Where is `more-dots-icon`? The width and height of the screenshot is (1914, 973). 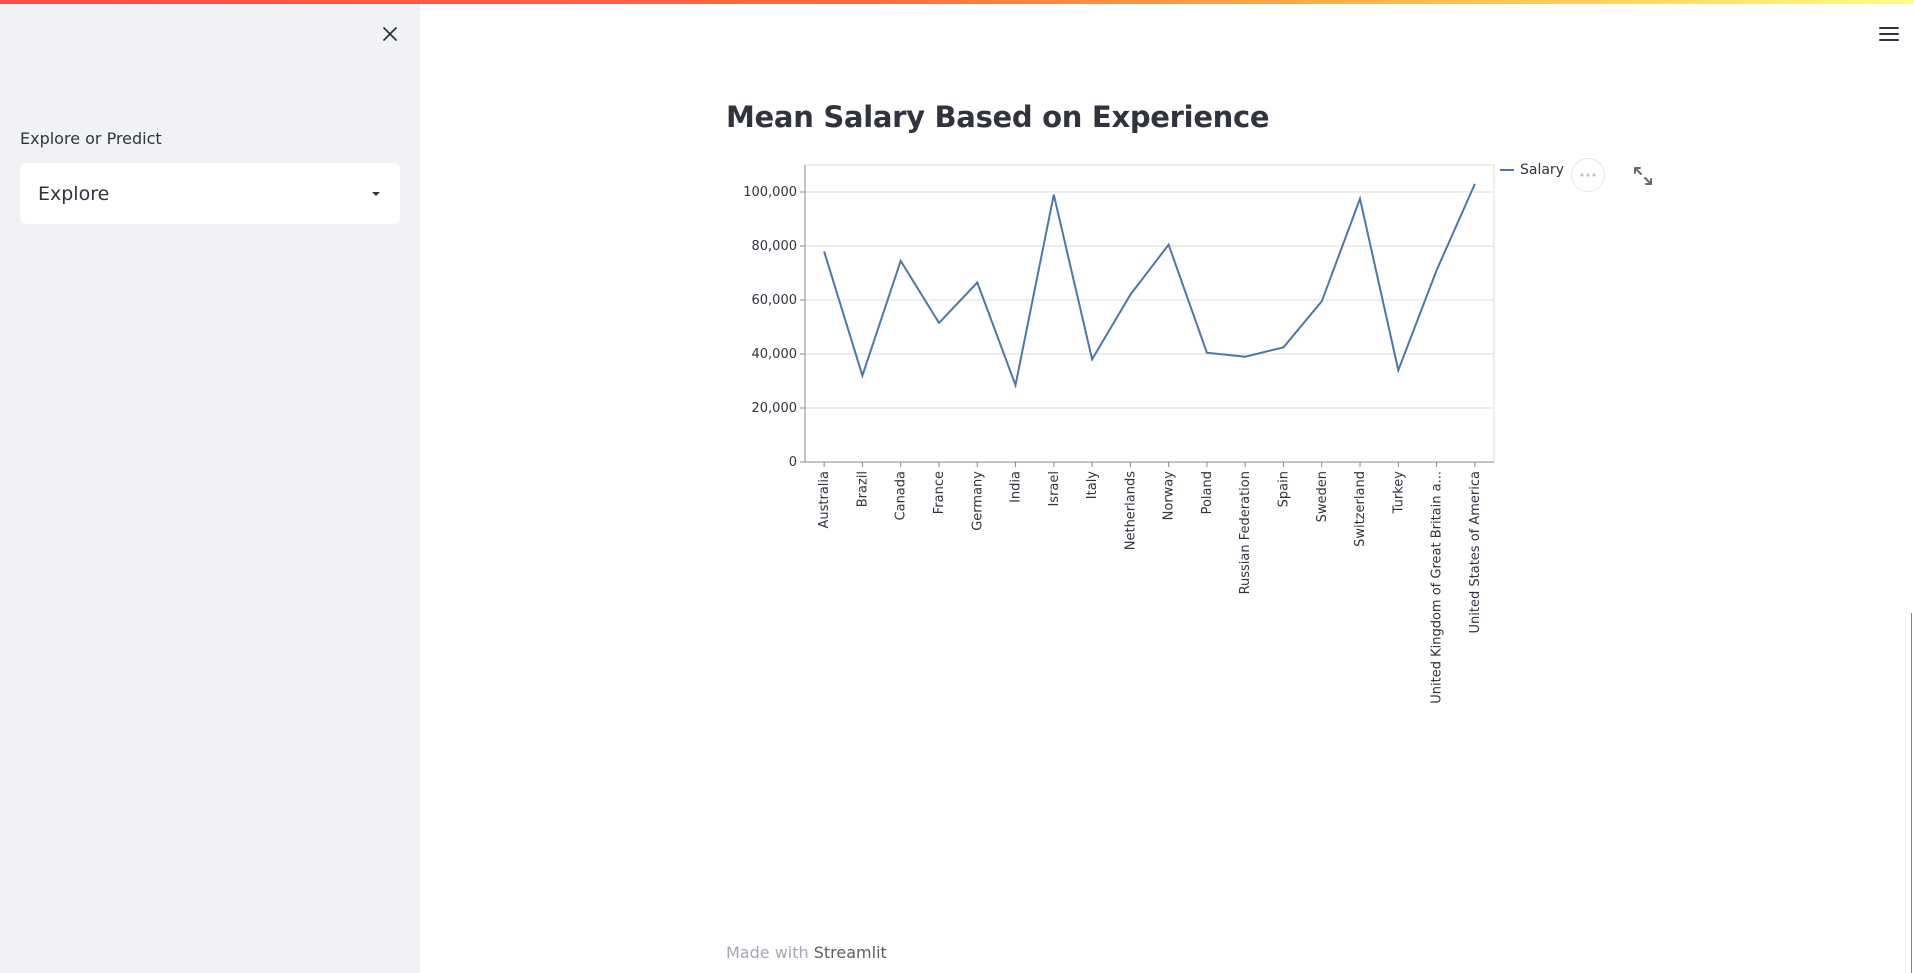
more-dots-icon is located at coordinates (1588, 175).